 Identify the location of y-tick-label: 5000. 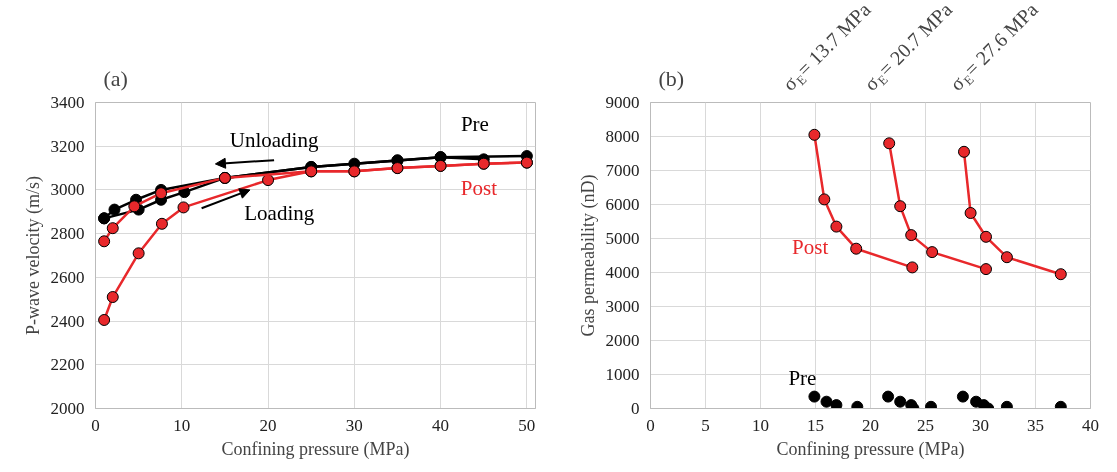
(622, 238).